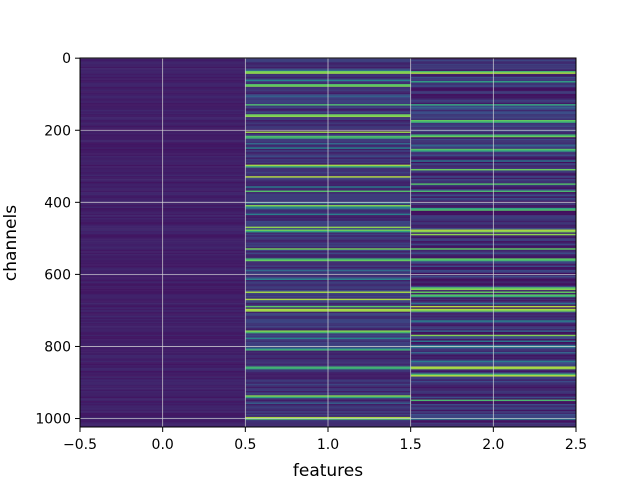 The image size is (640, 480). I want to click on y-tick-label: 1000, so click(53, 420).